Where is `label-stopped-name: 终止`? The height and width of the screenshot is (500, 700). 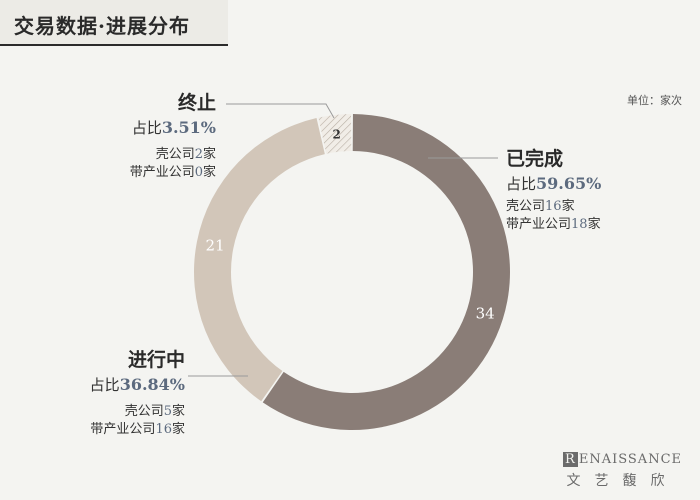
label-stopped-name: 终止 is located at coordinates (196, 103).